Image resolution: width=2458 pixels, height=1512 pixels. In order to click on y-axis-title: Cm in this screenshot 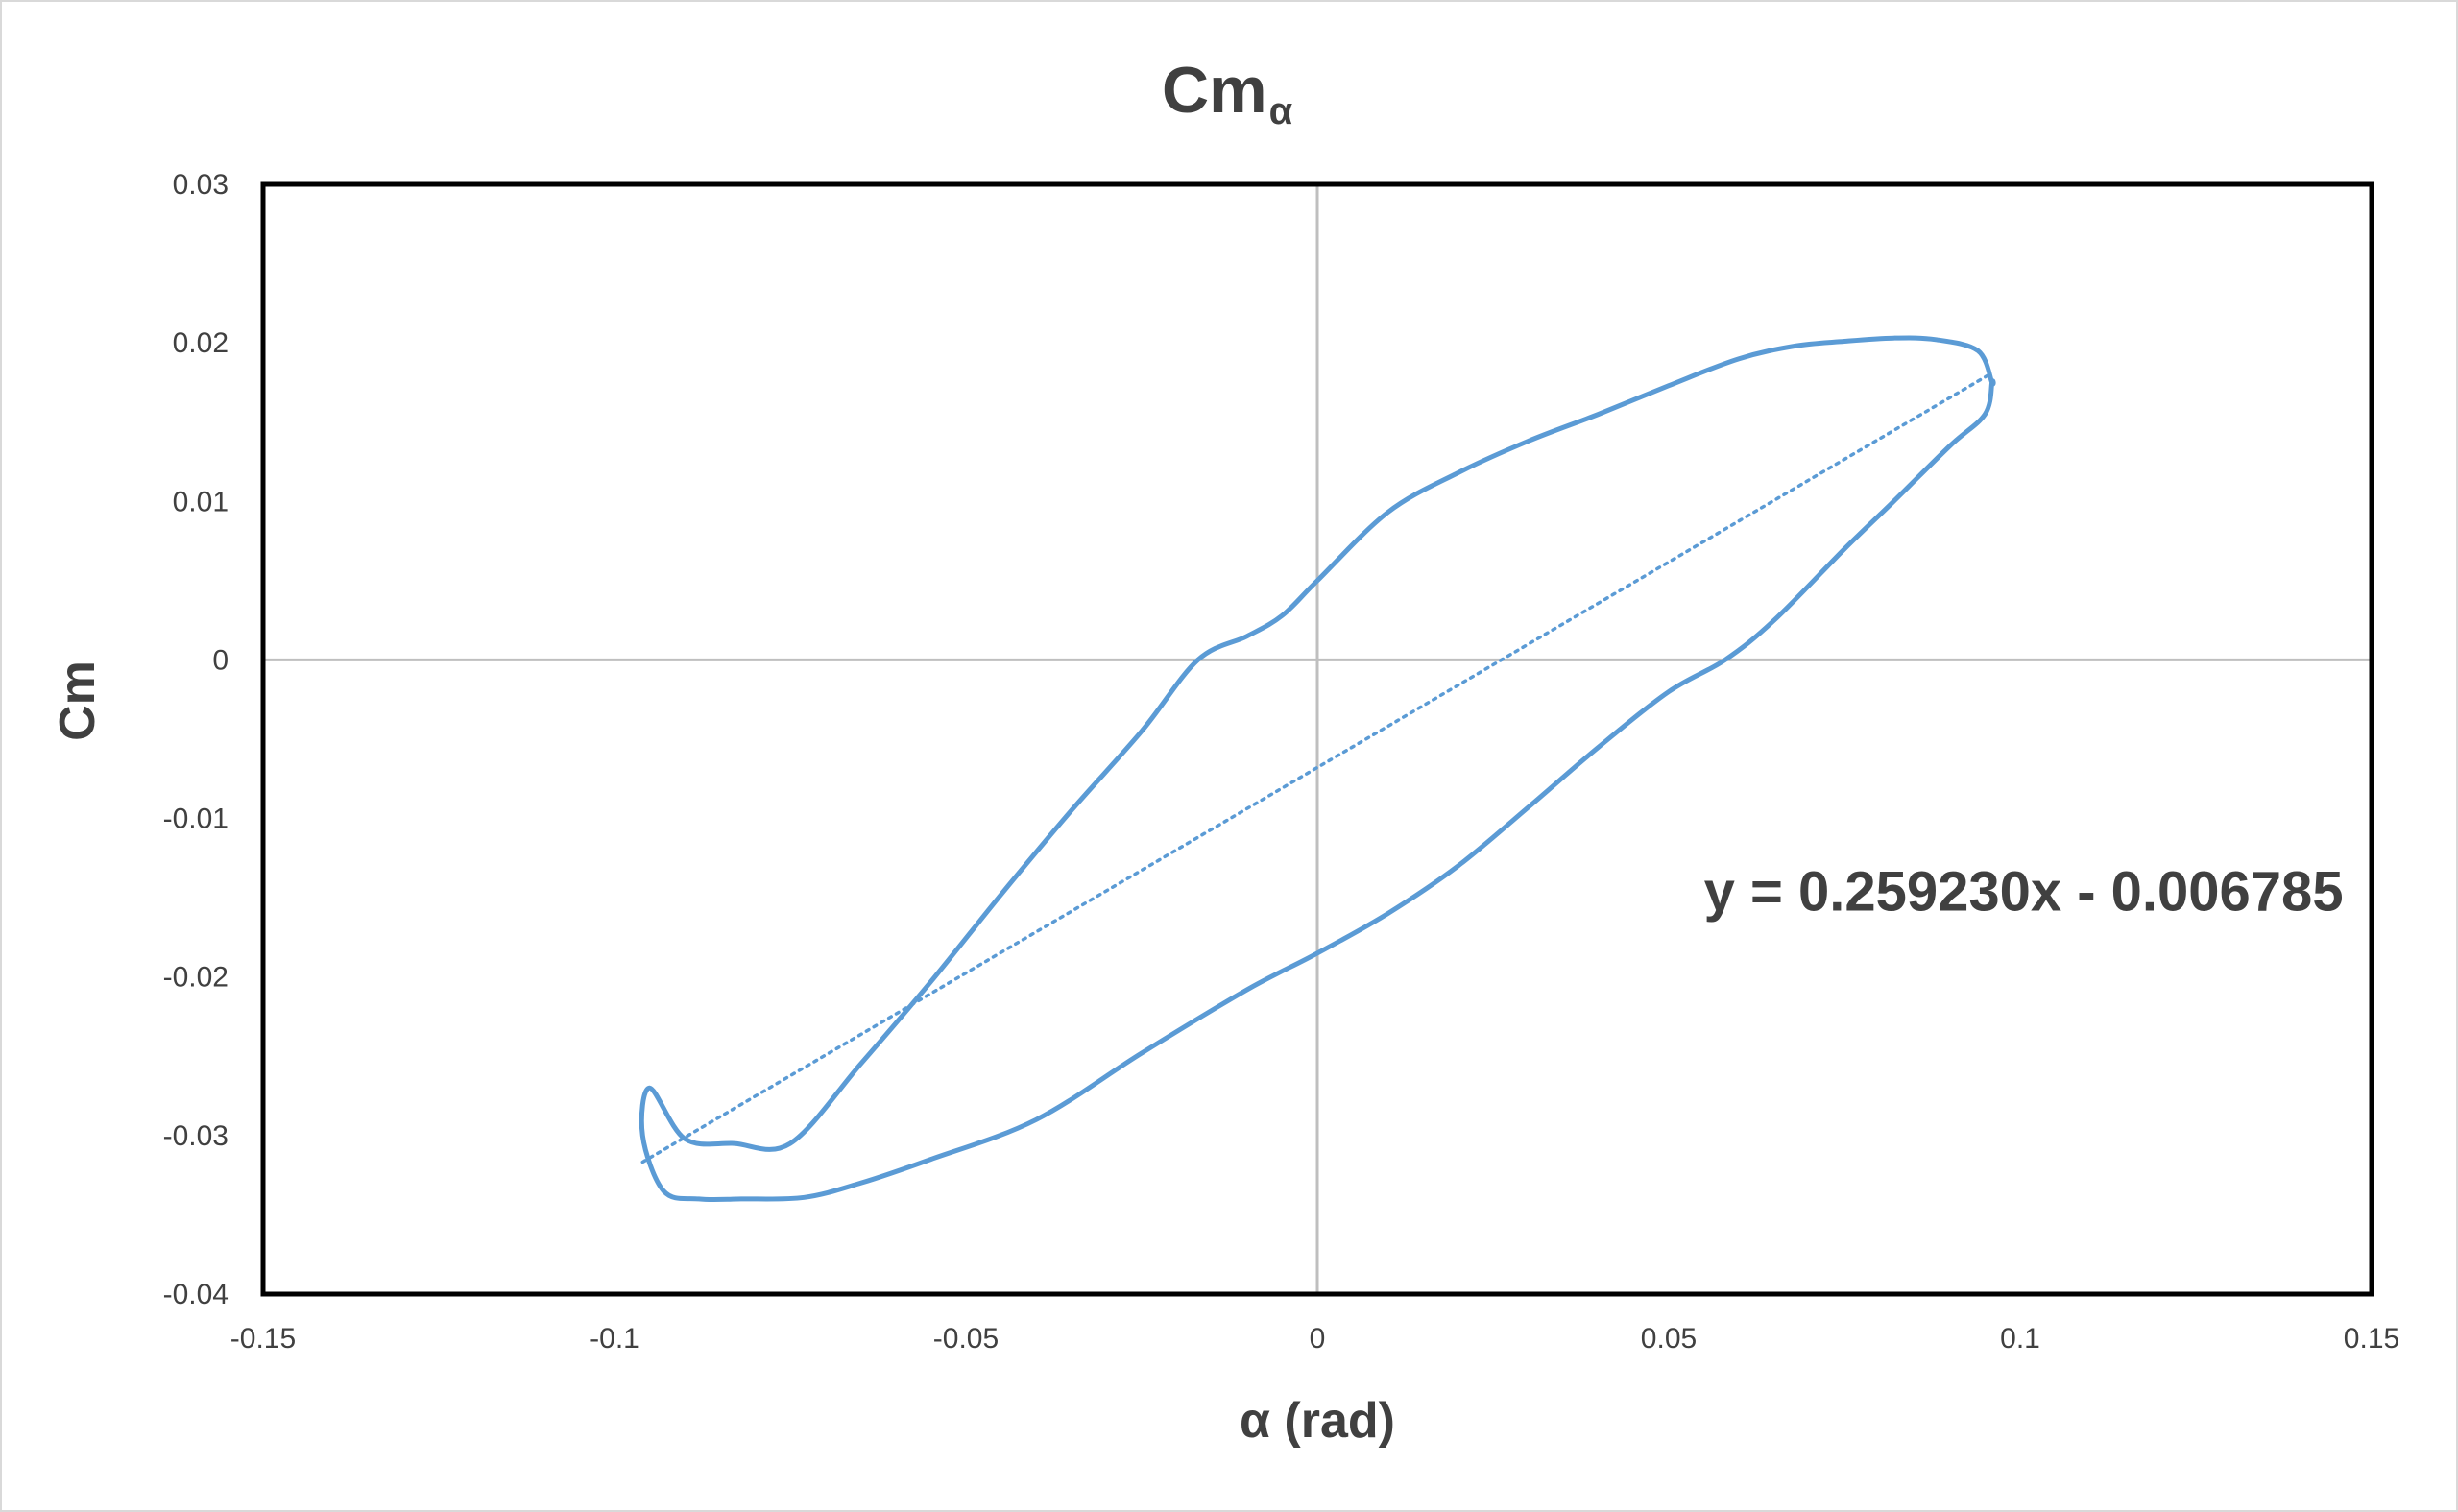, I will do `click(78, 700)`.